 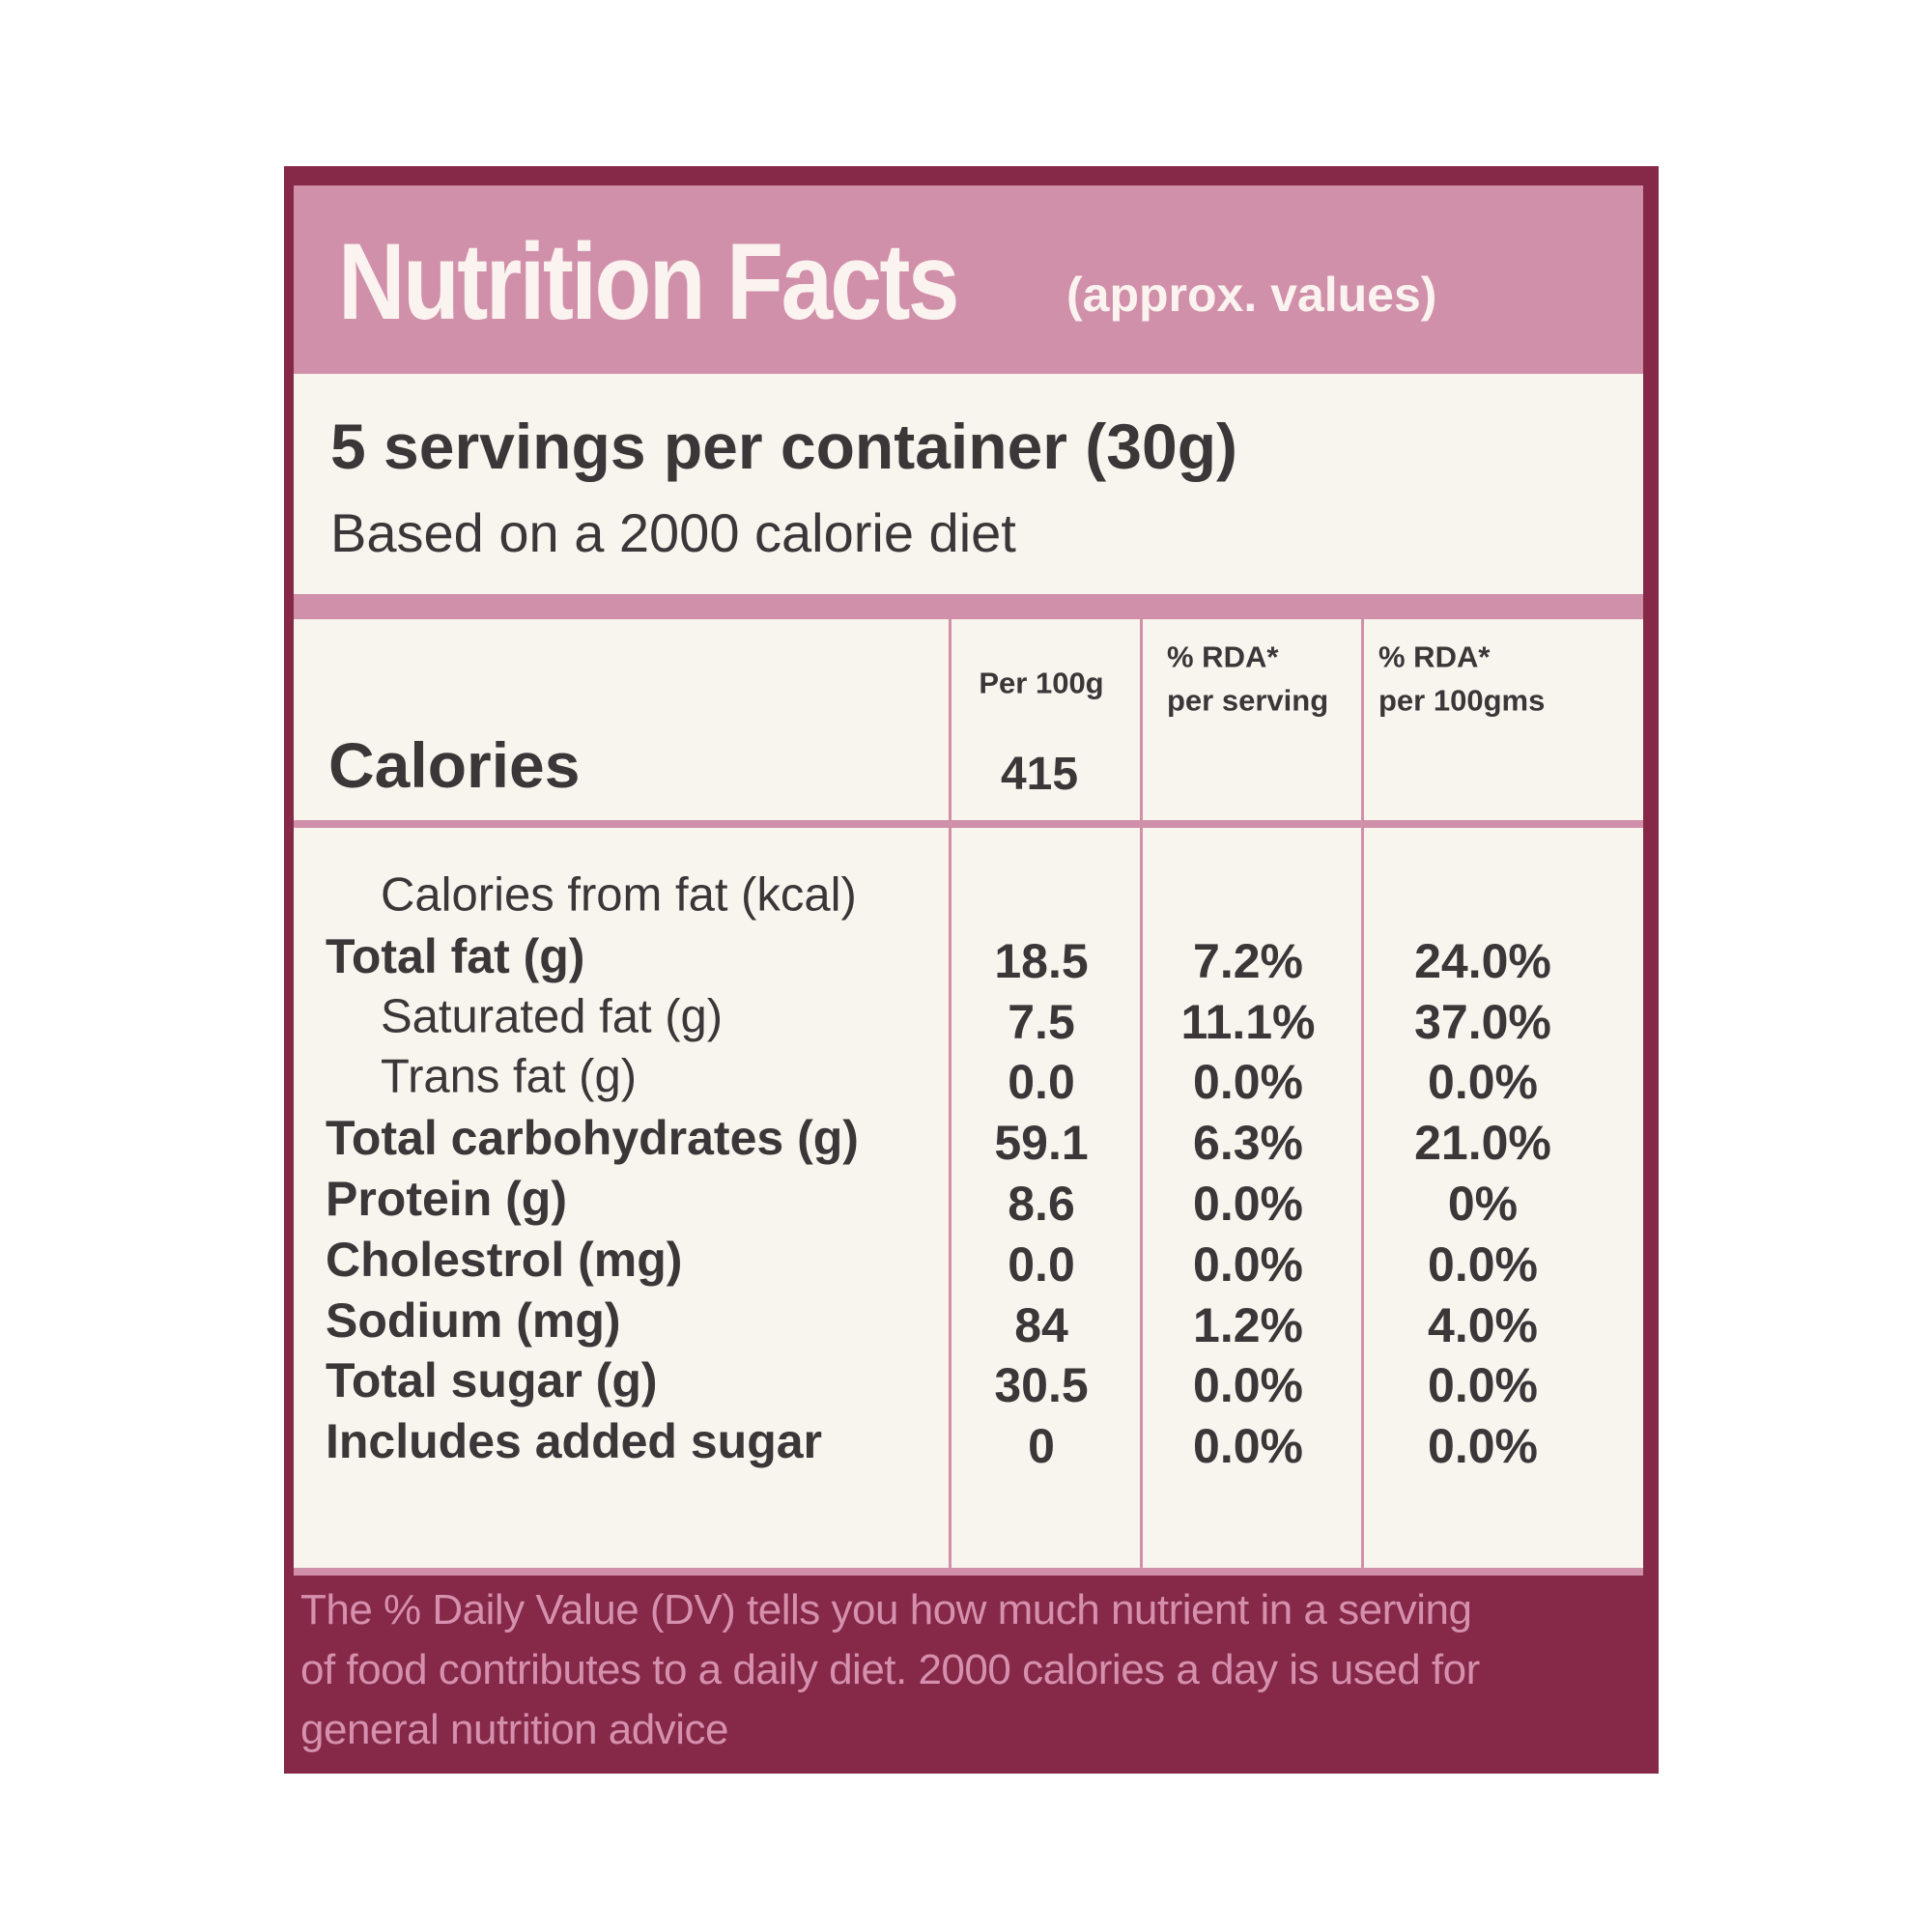 What do you see at coordinates (514, 1729) in the screenshot?
I see `footer-text: general nutrition advice` at bounding box center [514, 1729].